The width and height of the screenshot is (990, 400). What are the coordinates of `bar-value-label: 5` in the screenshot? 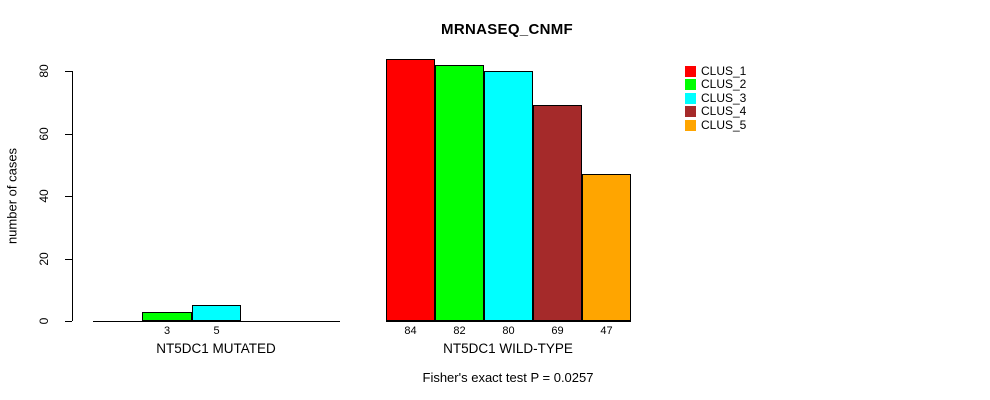 It's located at (216, 331).